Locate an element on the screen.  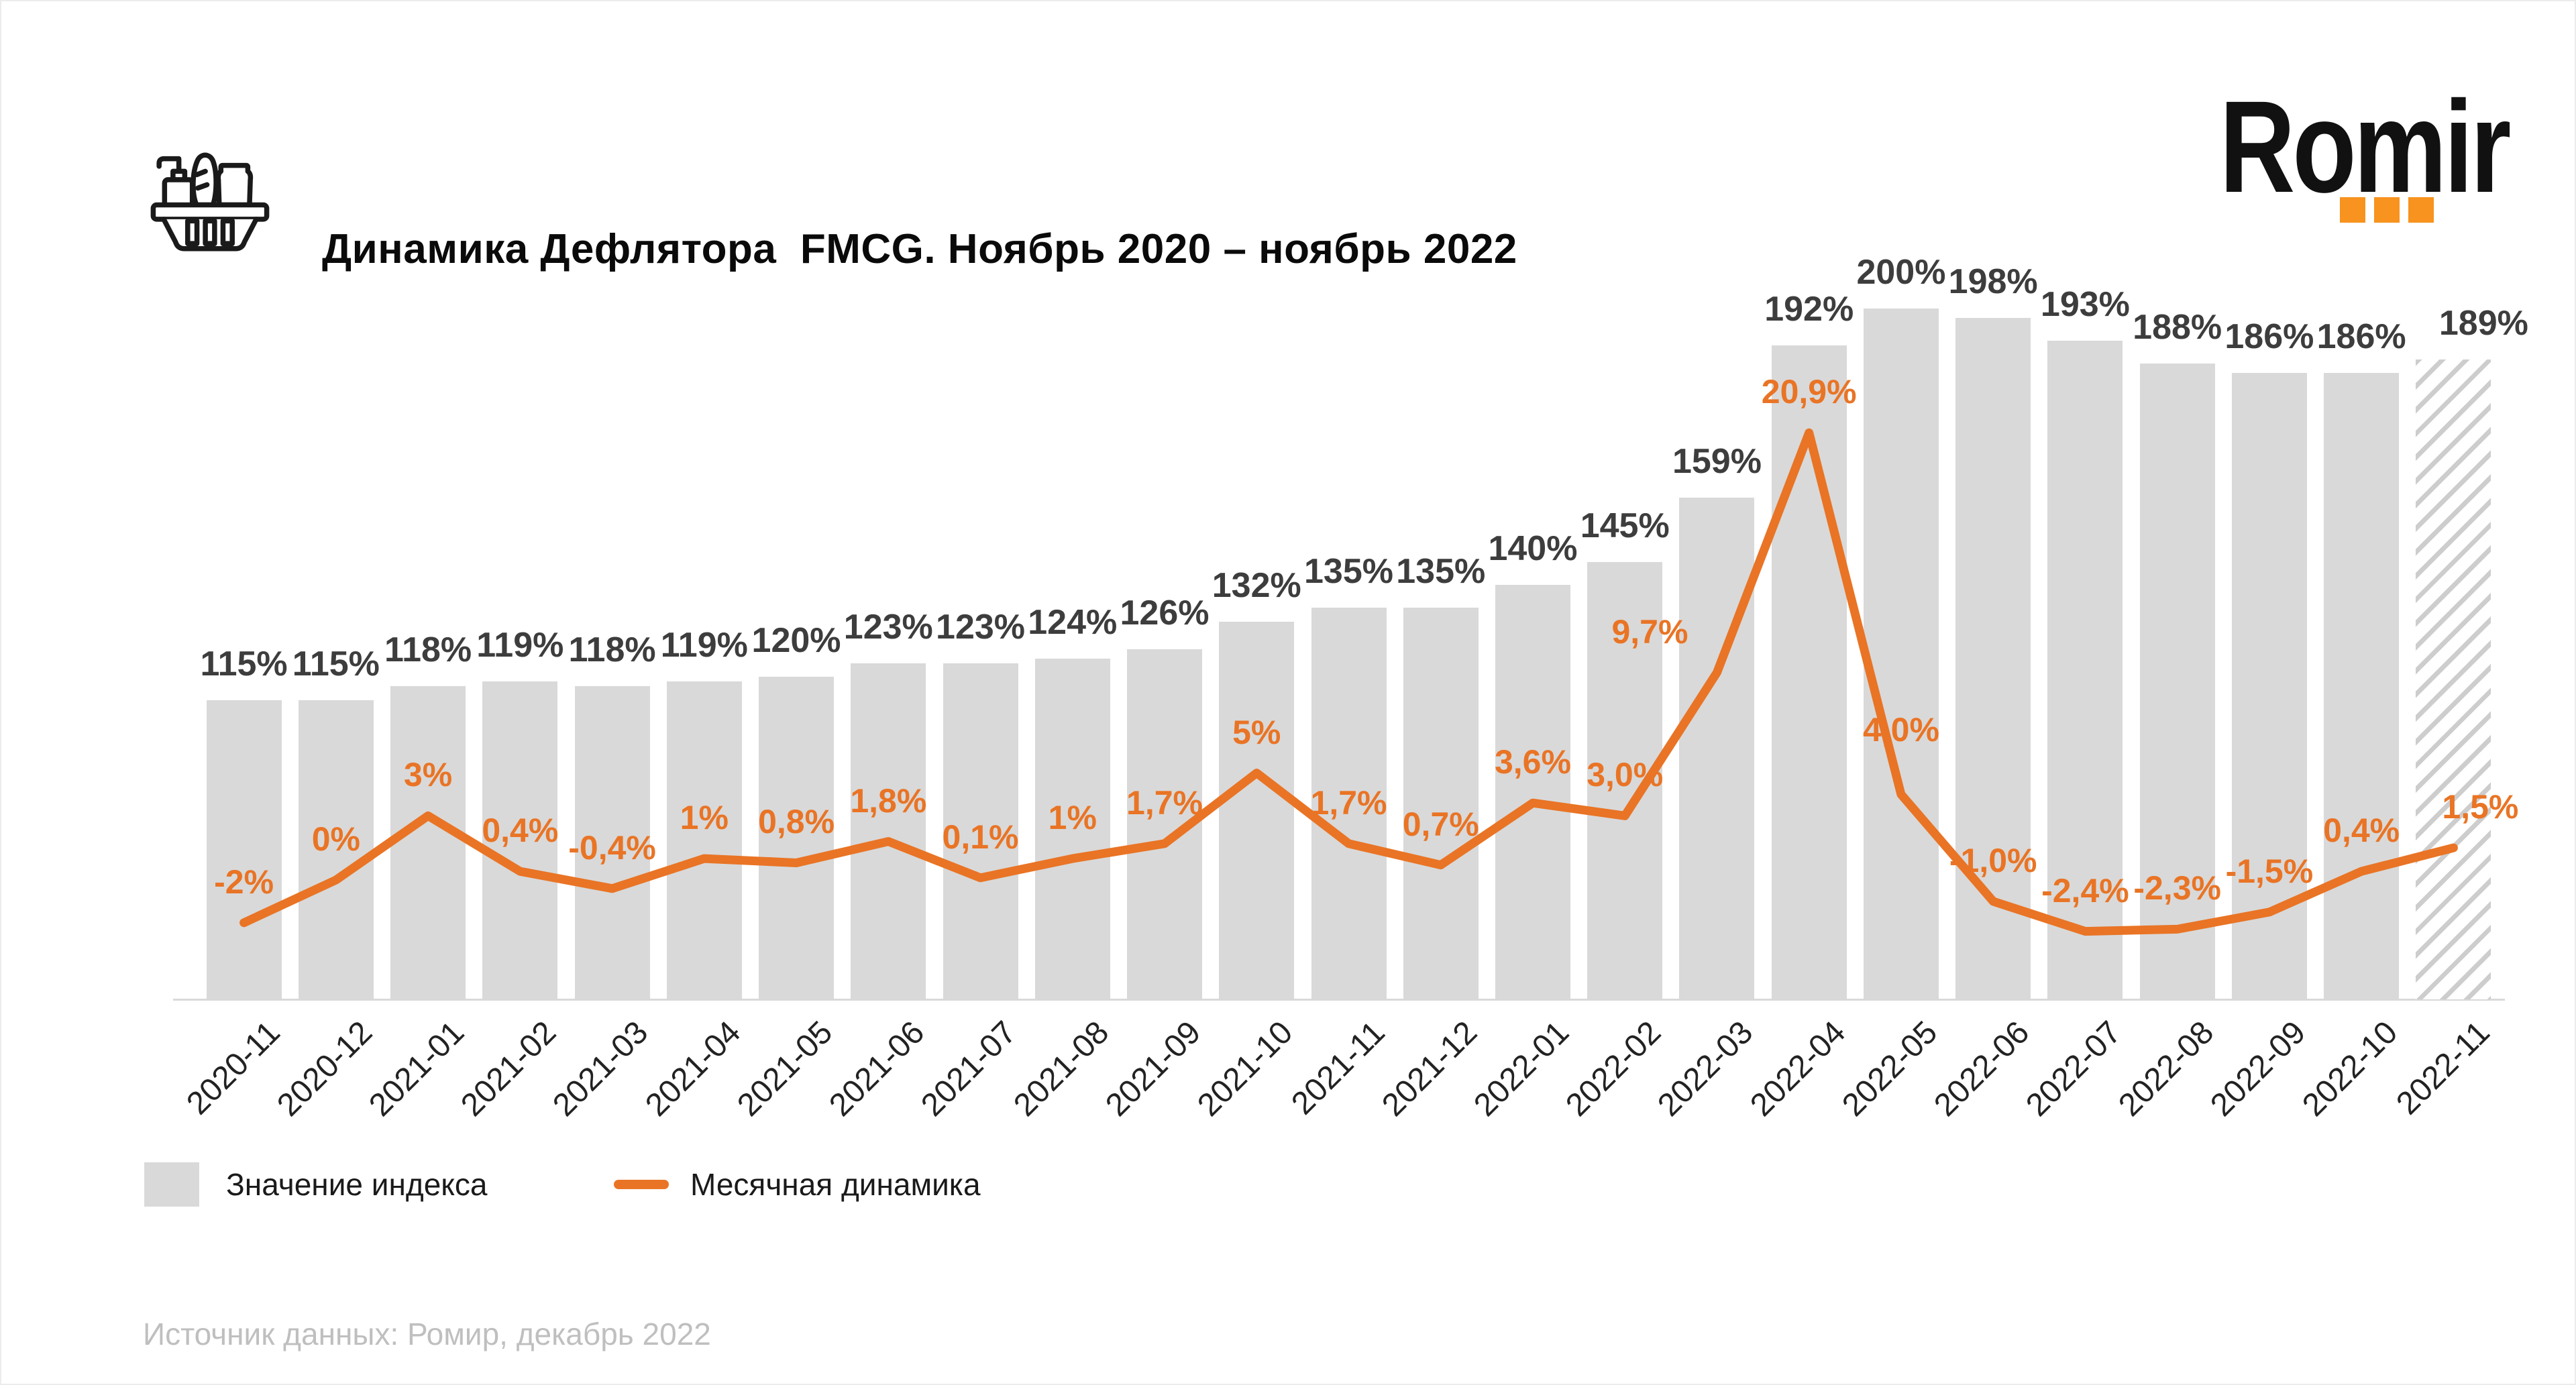
line-value-label: 0,1% is located at coordinates (980, 837).